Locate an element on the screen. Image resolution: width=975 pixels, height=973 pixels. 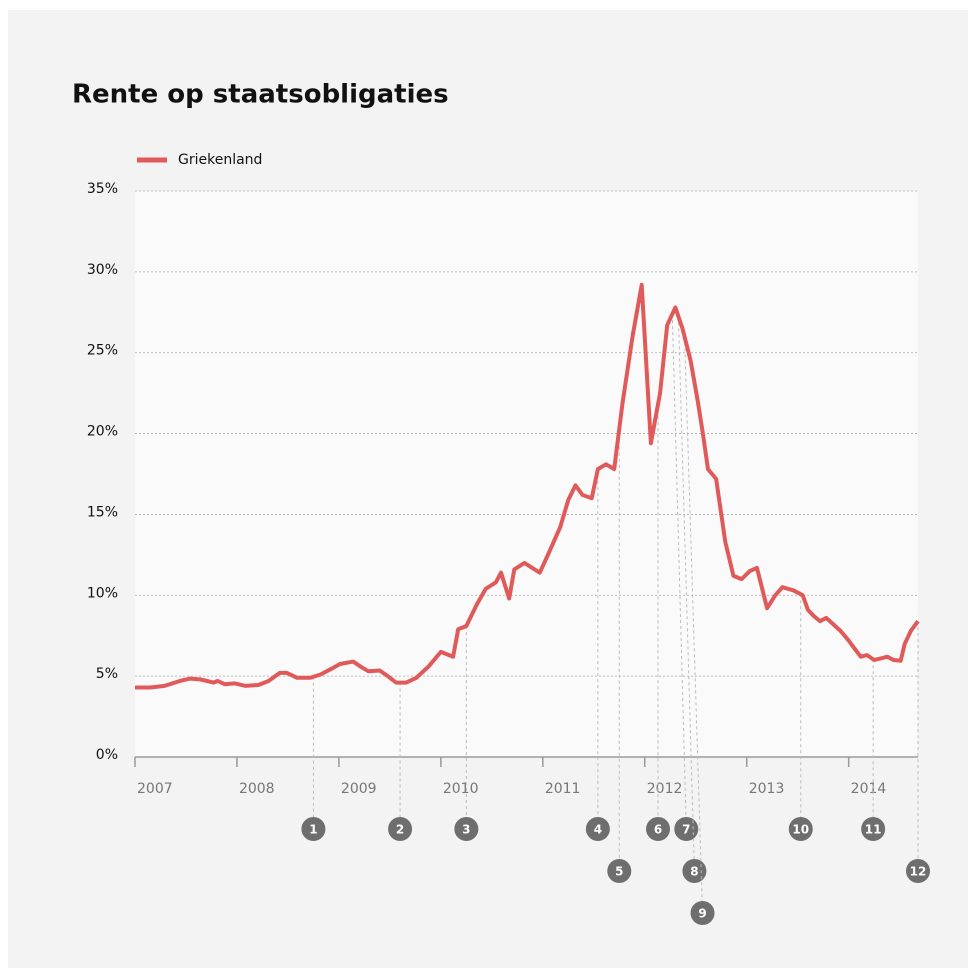
x-tick-label: 2012 is located at coordinates (665, 789).